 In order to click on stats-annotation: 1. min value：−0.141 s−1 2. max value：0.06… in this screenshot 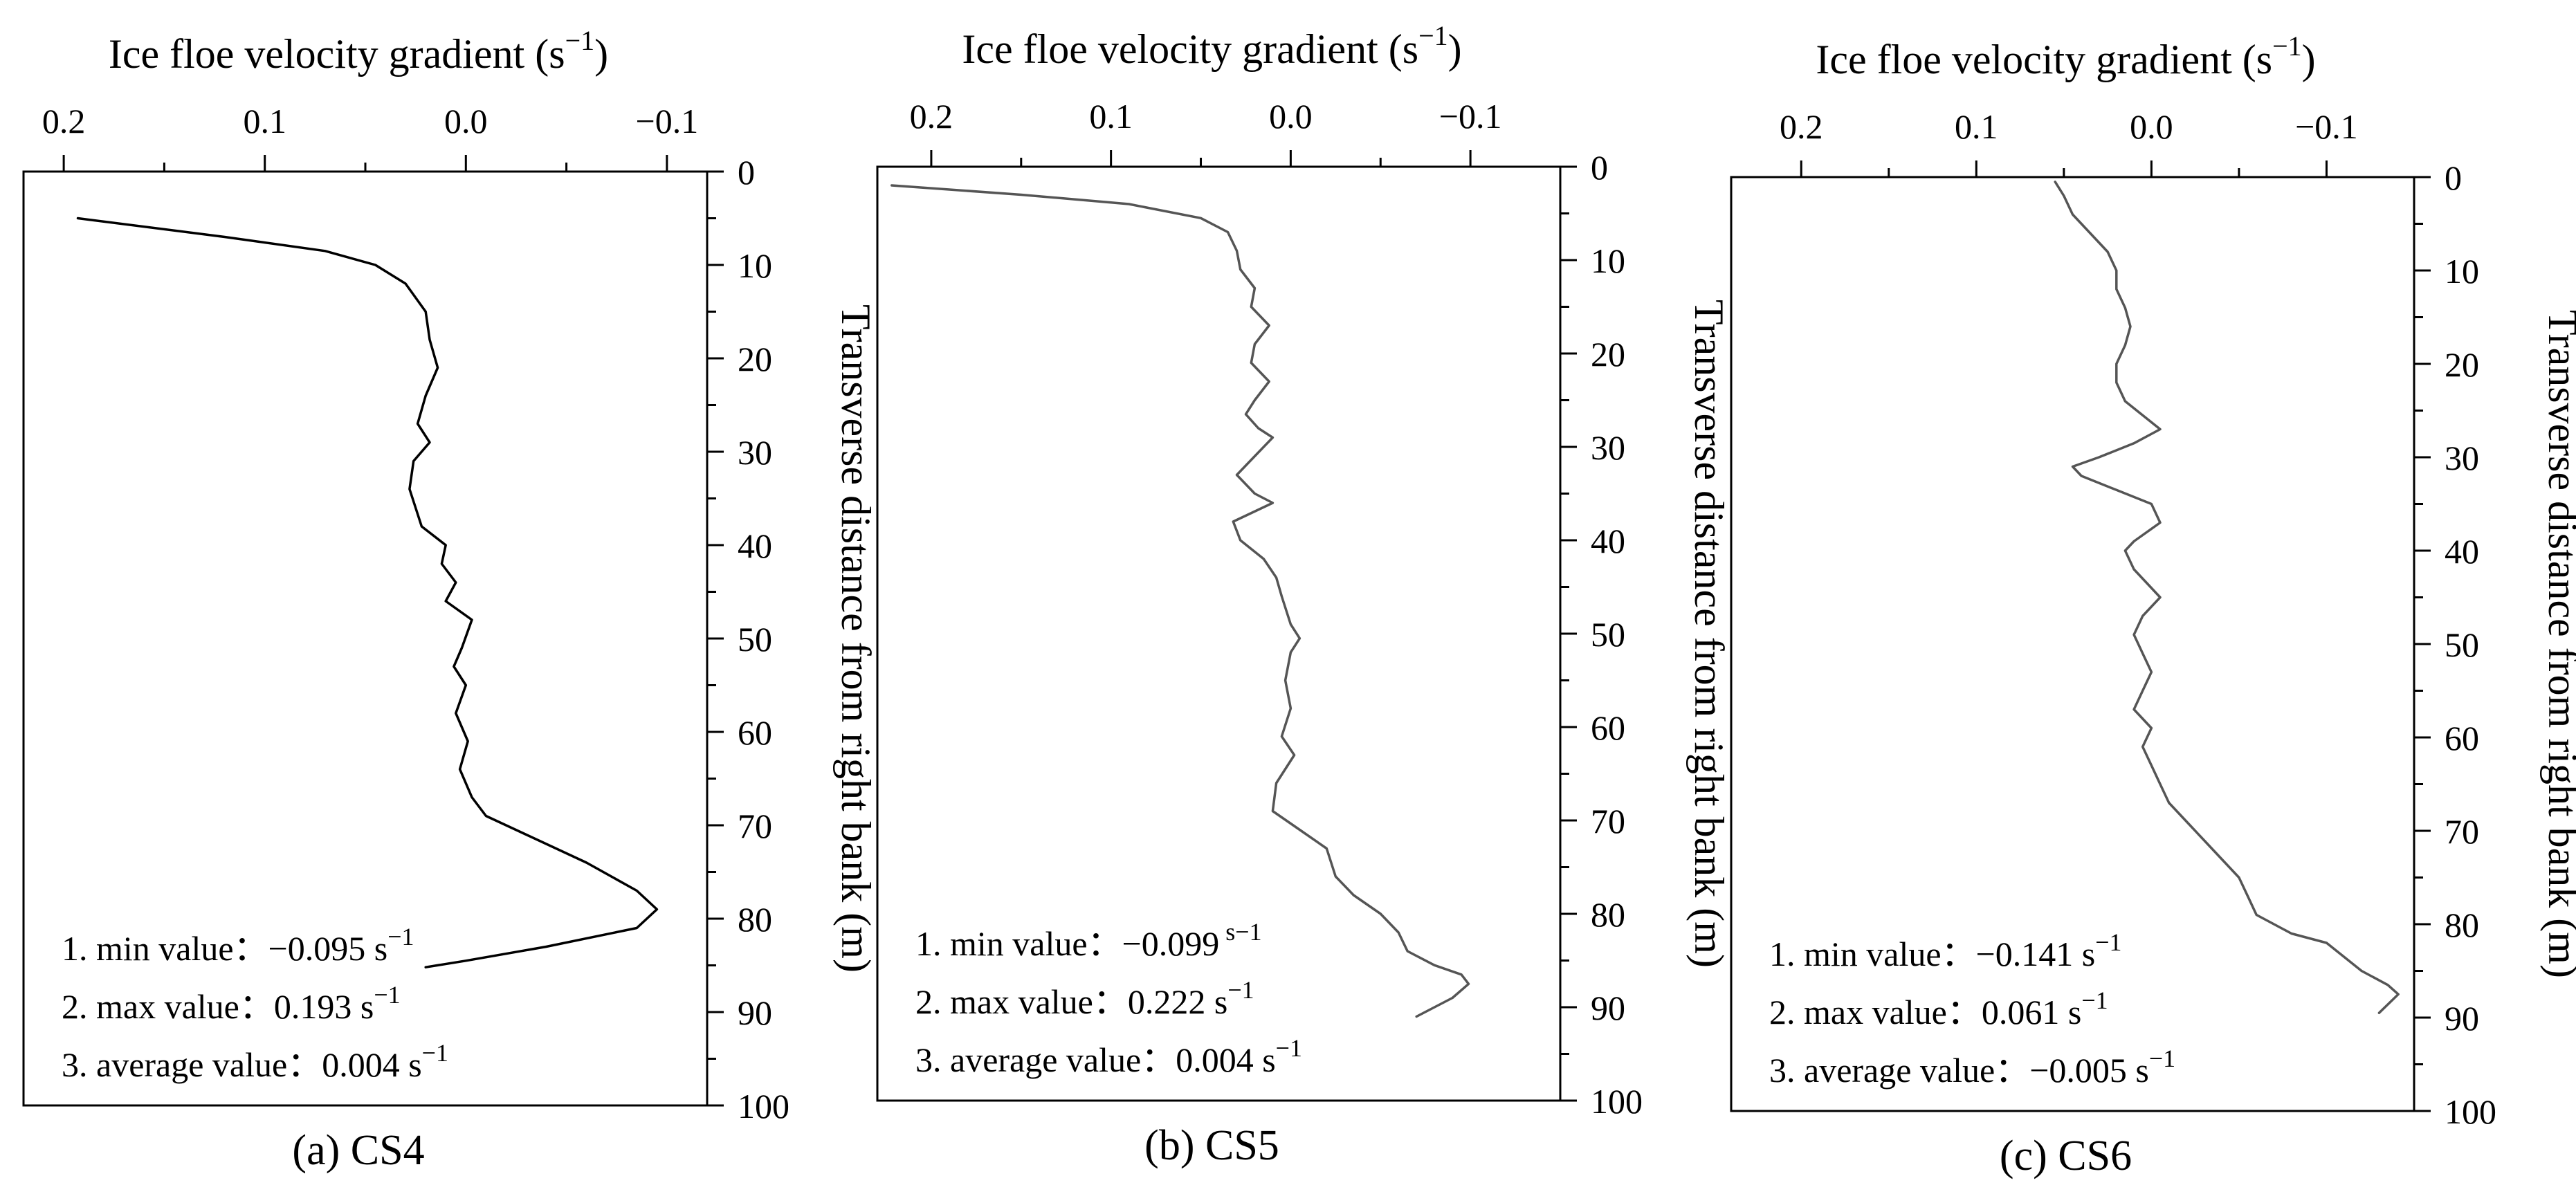, I will do `click(1972, 1009)`.